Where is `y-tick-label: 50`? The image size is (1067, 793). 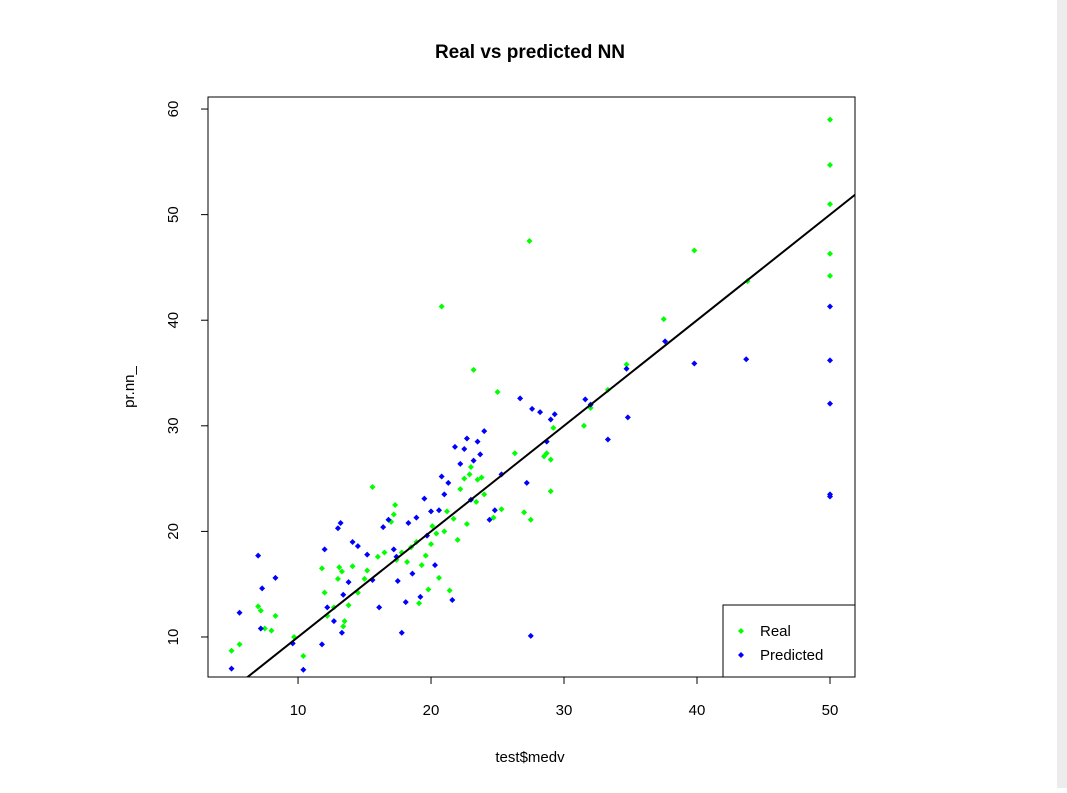 y-tick-label: 50 is located at coordinates (173, 214).